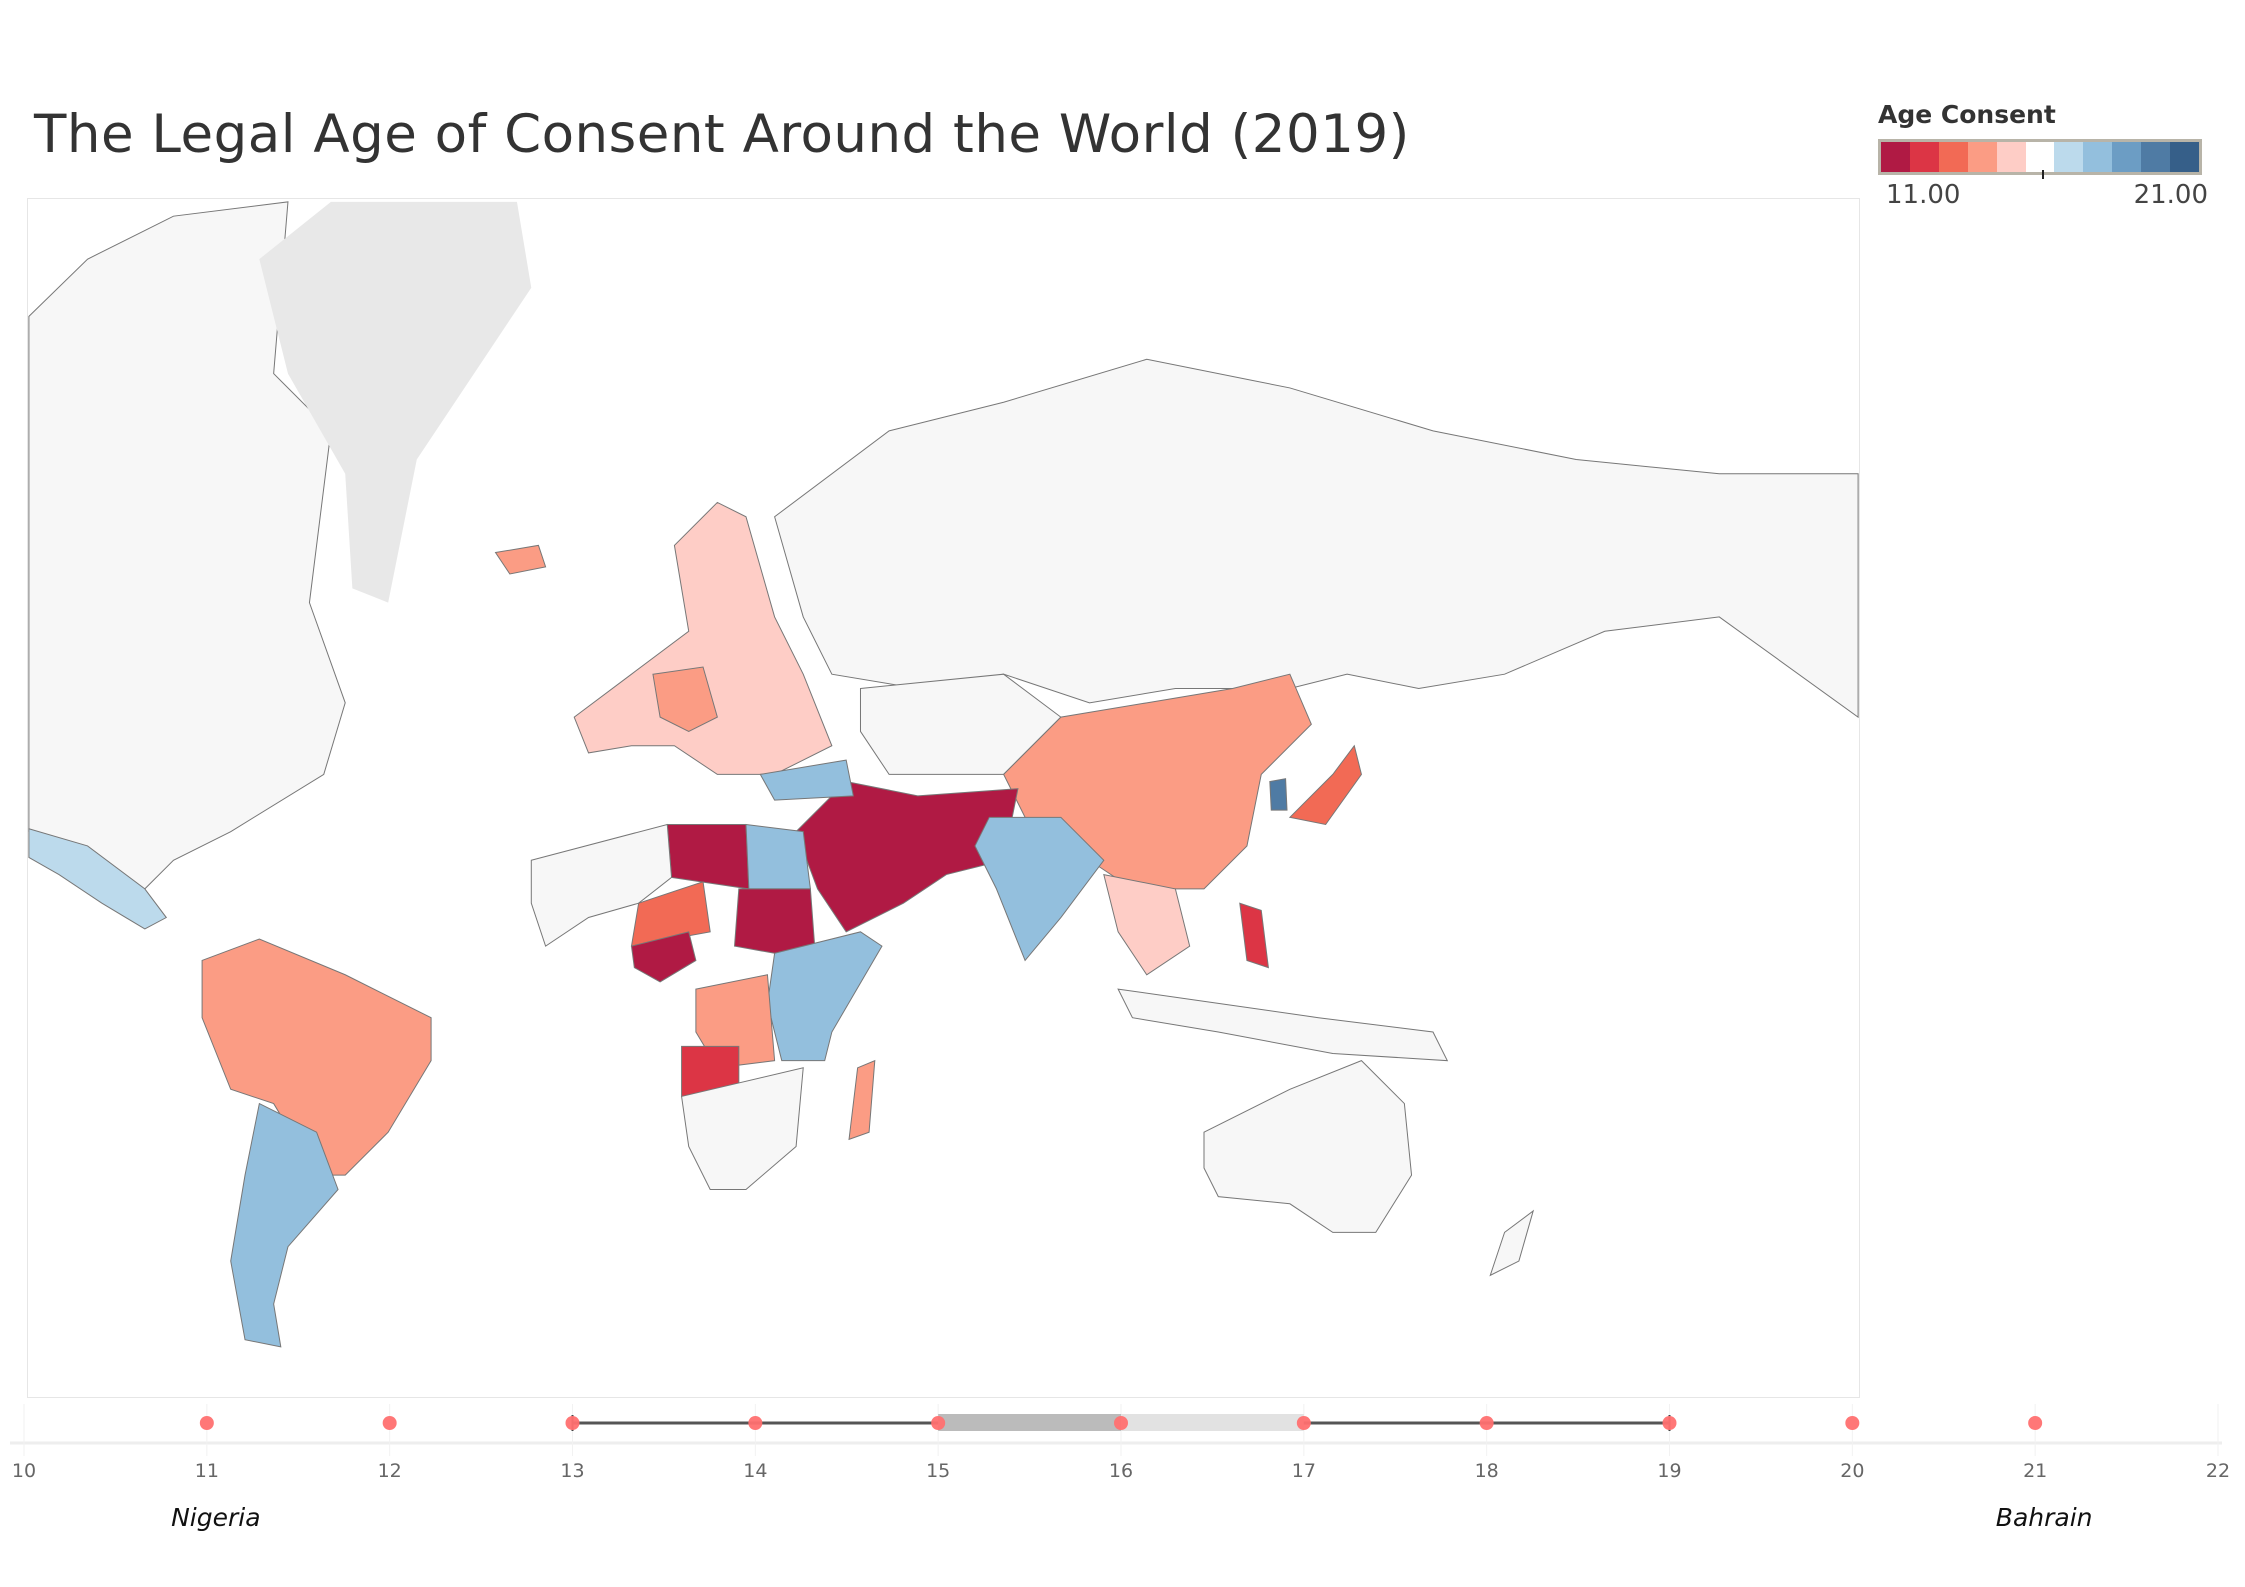 The height and width of the screenshot is (1587, 2245). I want to click on x-tick-label: 14, so click(755, 1471).